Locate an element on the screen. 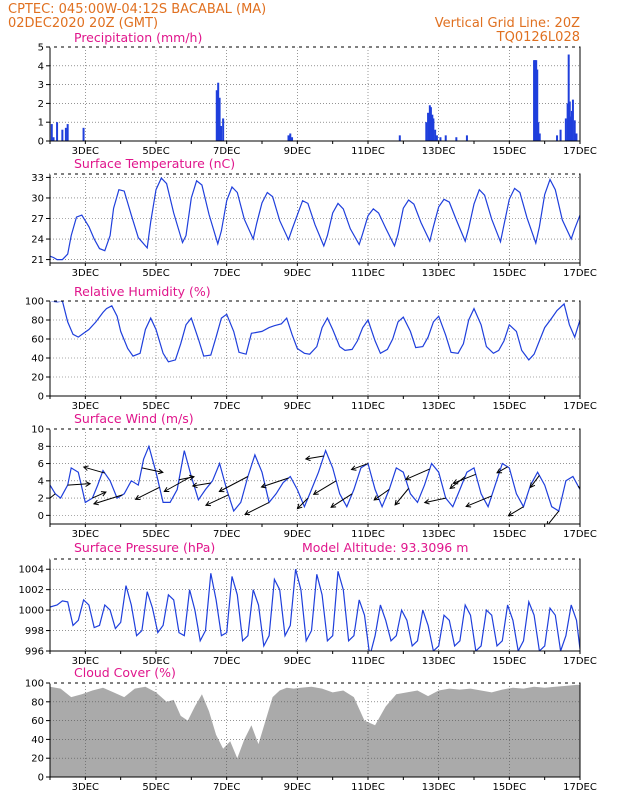  y-tick-label: 24 is located at coordinates (37, 240).